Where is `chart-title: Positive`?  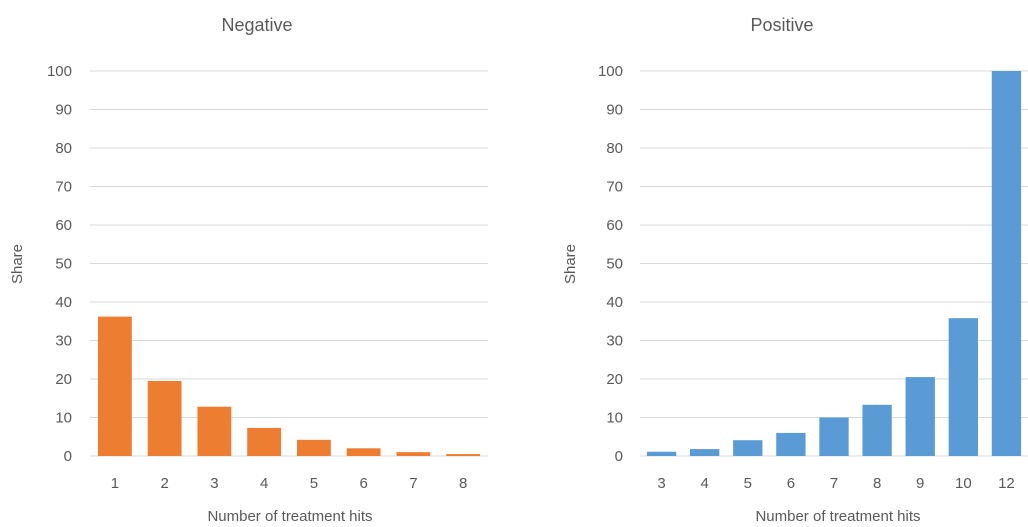 chart-title: Positive is located at coordinates (781, 25).